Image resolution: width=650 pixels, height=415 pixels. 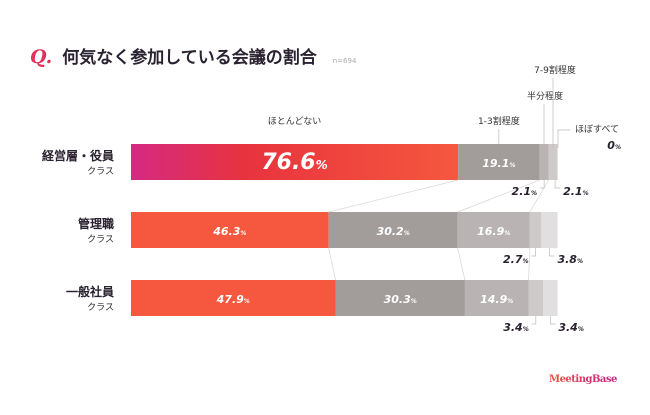 I want to click on data-label: 30.3%, so click(x=400, y=299).